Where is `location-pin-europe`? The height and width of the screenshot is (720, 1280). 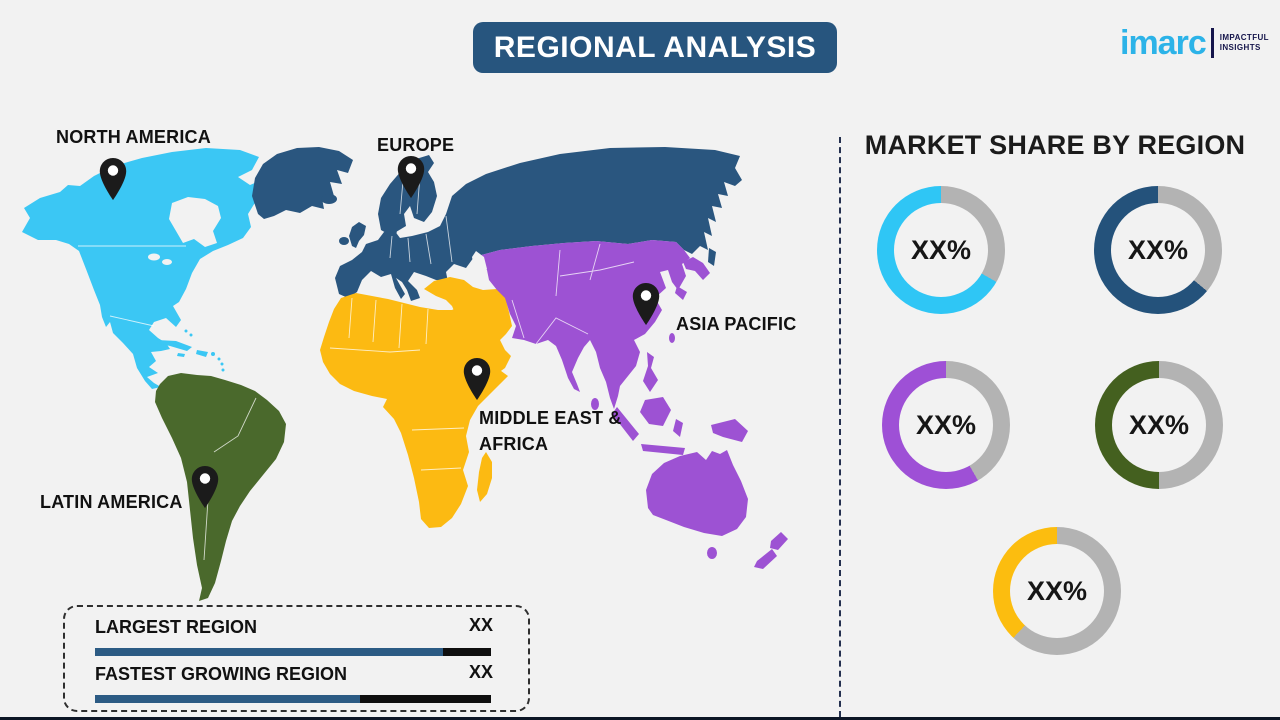
location-pin-europe is located at coordinates (411, 177).